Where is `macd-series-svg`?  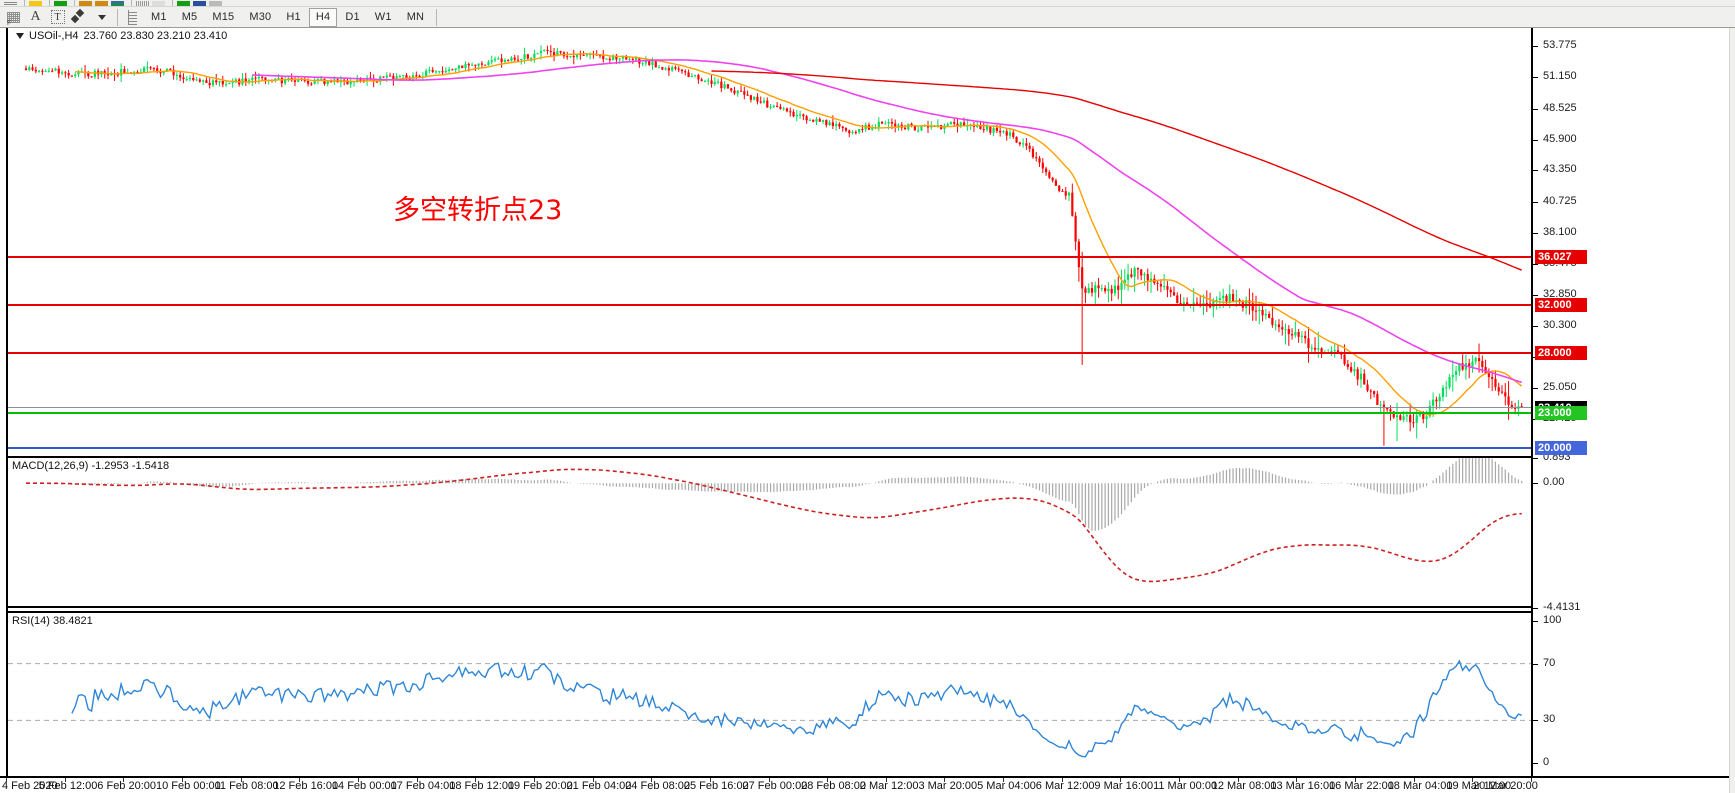 macd-series-svg is located at coordinates (774, 520).